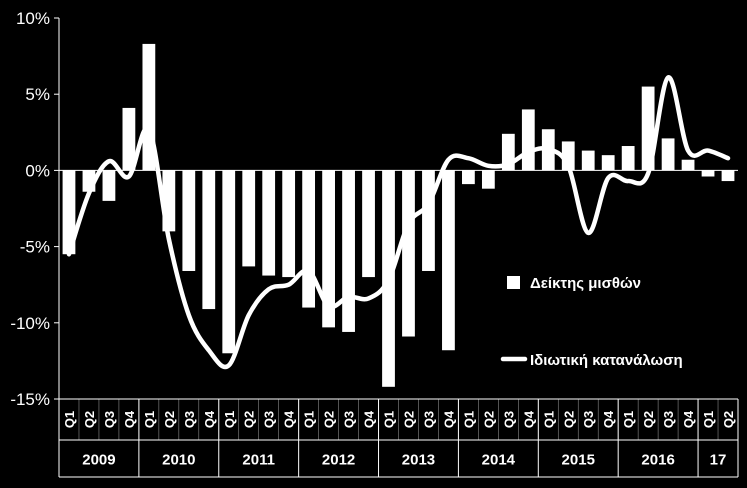 The height and width of the screenshot is (488, 747). What do you see at coordinates (30, 399) in the screenshot?
I see `y-tick-label: -15%` at bounding box center [30, 399].